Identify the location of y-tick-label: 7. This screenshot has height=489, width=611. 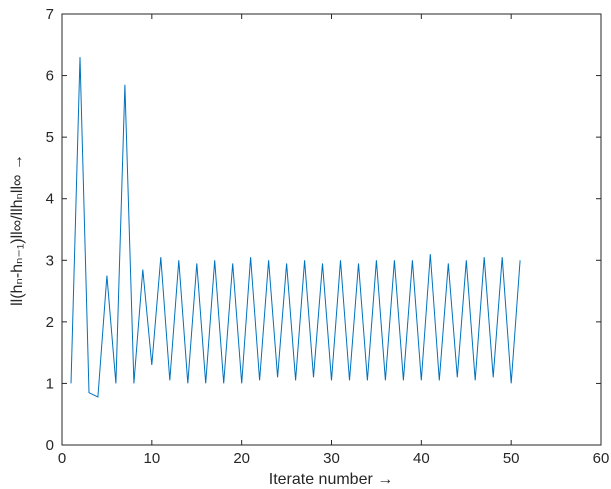
(50, 14).